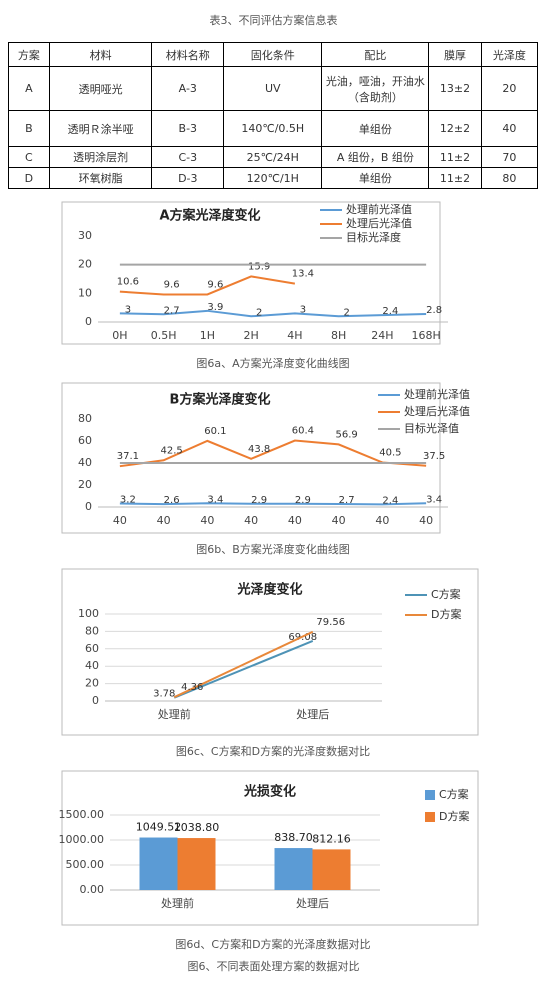 This screenshot has height=990, width=547. I want to click on data-label: 37.5, so click(434, 456).